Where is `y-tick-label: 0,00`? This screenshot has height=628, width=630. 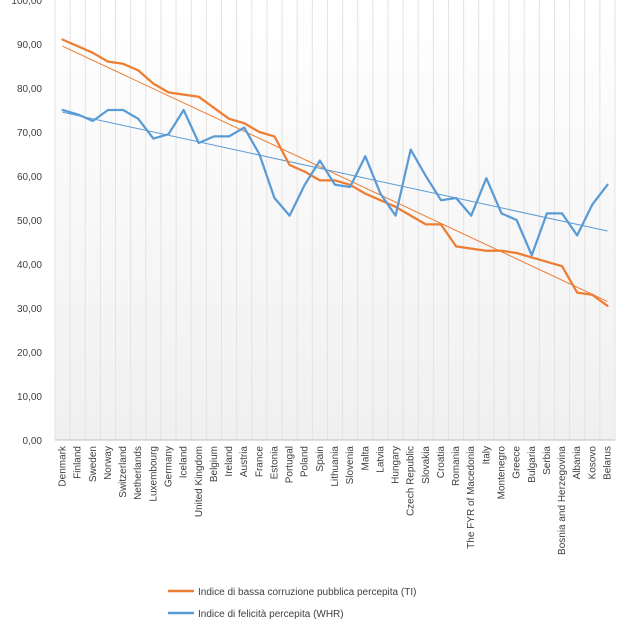 y-tick-label: 0,00 is located at coordinates (33, 441).